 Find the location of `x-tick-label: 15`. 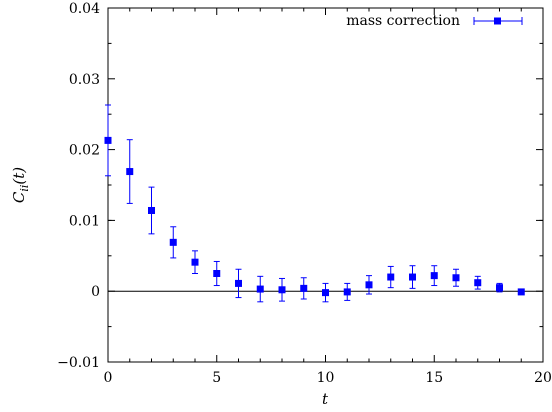

x-tick-label: 15 is located at coordinates (434, 378).